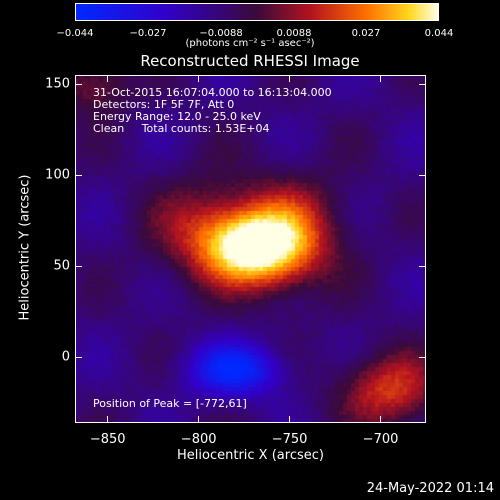  Describe the element at coordinates (61, 266) in the screenshot. I see `y-tick-label: 50` at that location.